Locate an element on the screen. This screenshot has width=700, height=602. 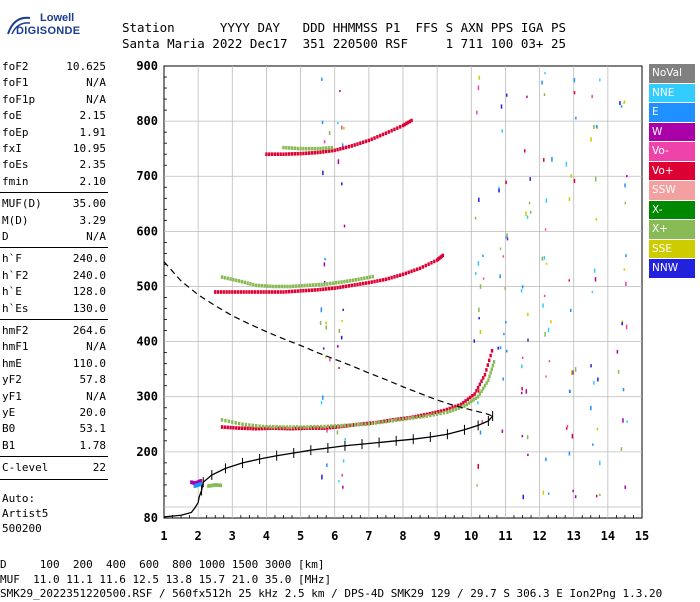
x-tick-label: 13 is located at coordinates (573, 536).